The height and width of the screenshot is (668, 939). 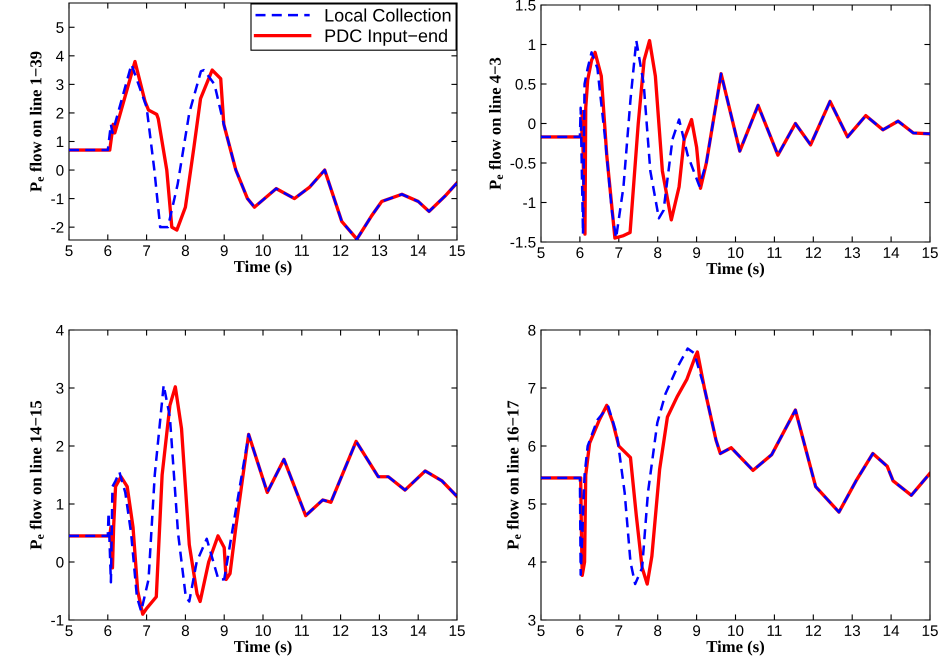 I want to click on y-tick-label: 8, so click(x=532, y=330).